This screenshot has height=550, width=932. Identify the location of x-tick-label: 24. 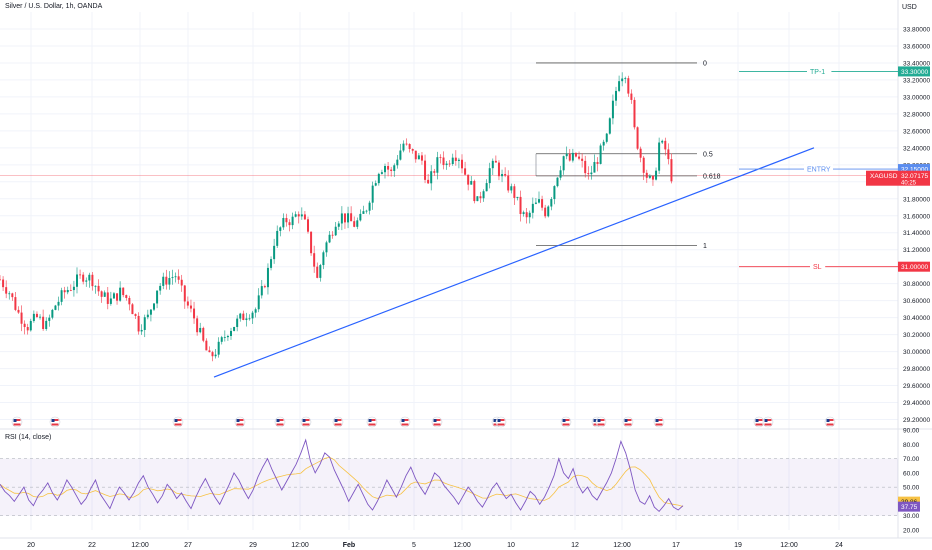
(839, 545).